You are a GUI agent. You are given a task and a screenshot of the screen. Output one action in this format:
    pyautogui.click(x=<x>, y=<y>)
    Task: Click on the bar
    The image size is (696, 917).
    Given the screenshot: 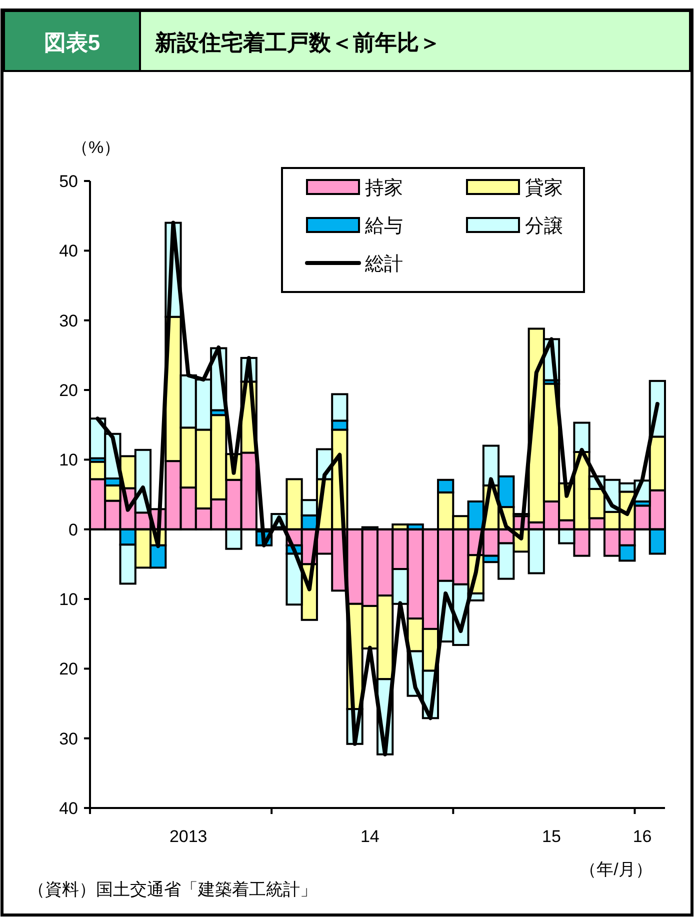 What is the action you would take?
    pyautogui.click(x=233, y=539)
    